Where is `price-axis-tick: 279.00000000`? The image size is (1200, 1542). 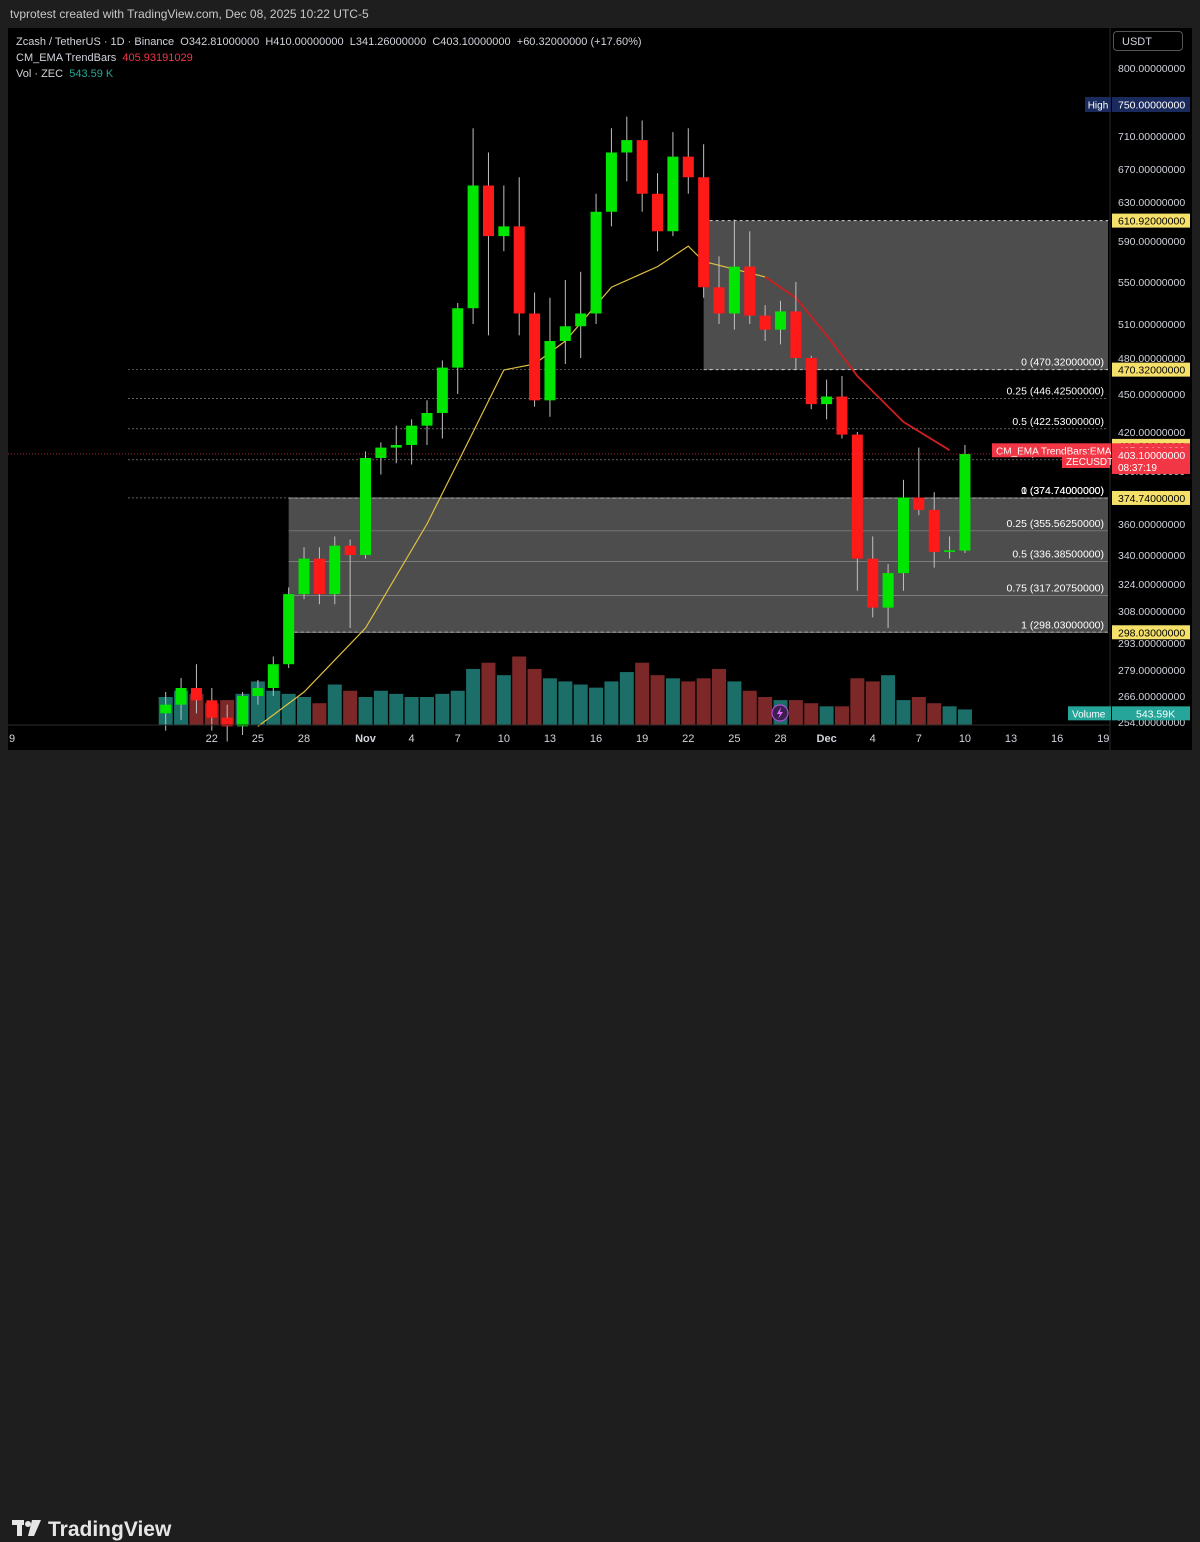
price-axis-tick: 279.00000000 is located at coordinates (1151, 671).